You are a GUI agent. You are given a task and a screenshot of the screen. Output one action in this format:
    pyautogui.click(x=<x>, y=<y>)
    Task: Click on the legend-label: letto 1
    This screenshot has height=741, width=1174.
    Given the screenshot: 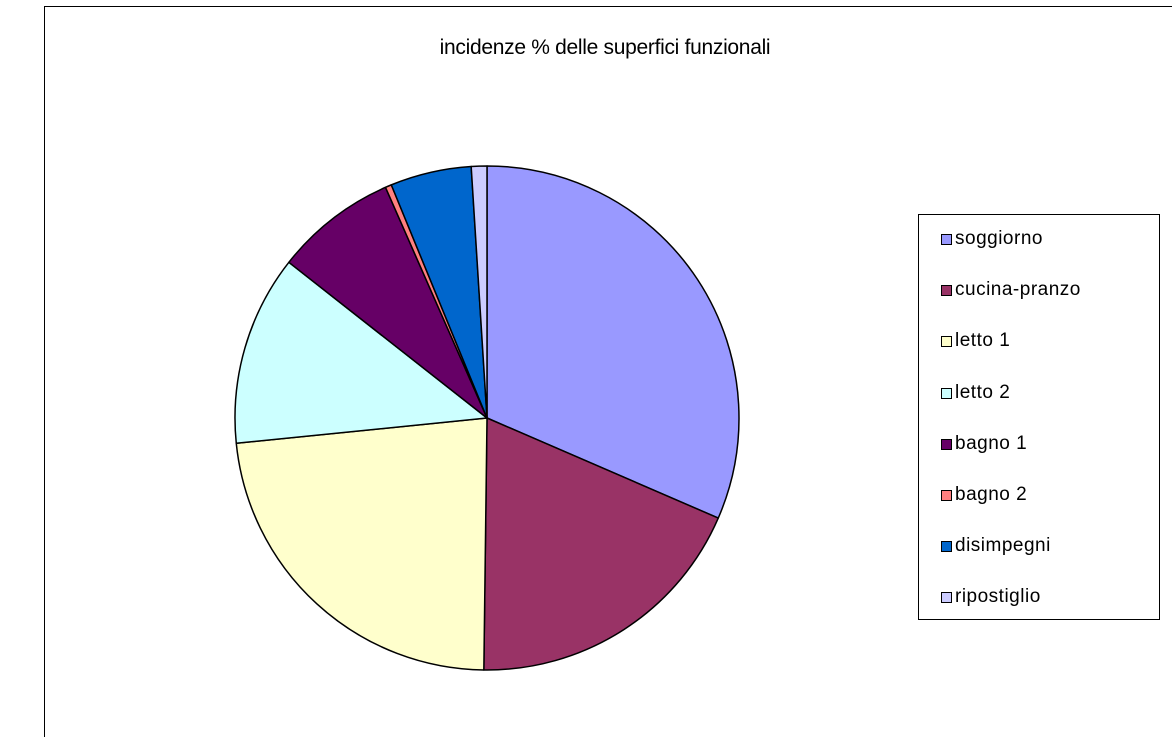 What is the action you would take?
    pyautogui.click(x=983, y=341)
    